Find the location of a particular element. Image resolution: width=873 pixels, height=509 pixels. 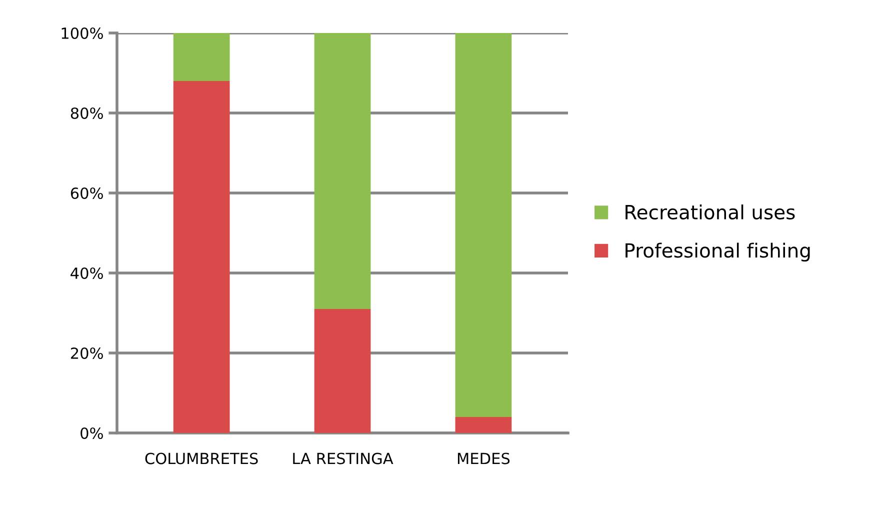

x-tick-label: COLUMBRETES is located at coordinates (201, 458).